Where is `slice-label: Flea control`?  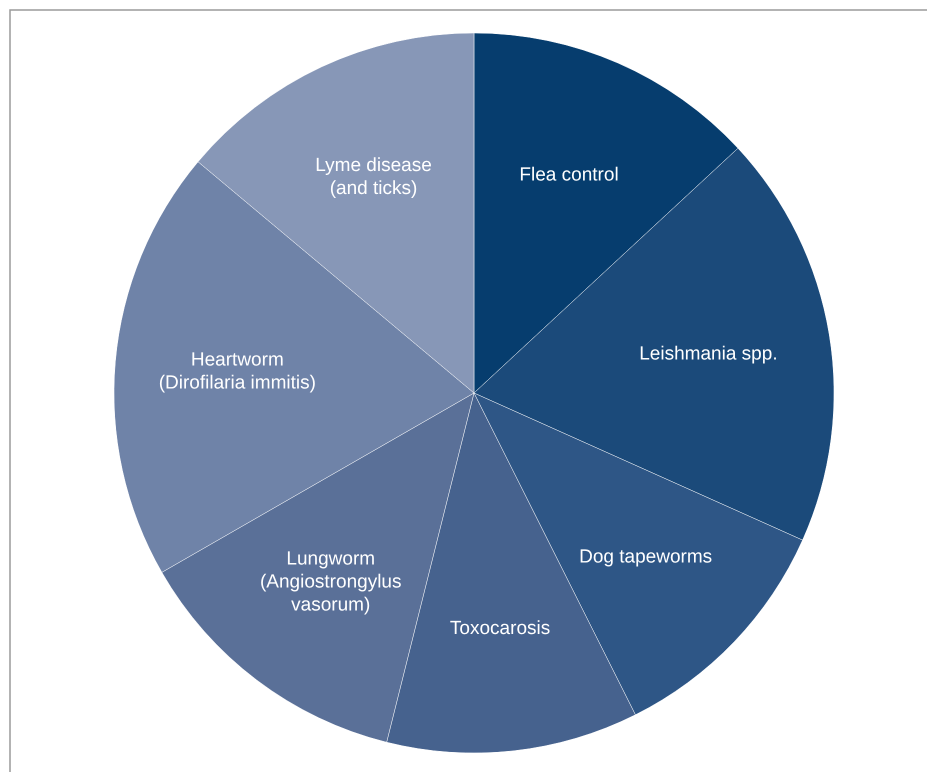 slice-label: Flea control is located at coordinates (569, 175).